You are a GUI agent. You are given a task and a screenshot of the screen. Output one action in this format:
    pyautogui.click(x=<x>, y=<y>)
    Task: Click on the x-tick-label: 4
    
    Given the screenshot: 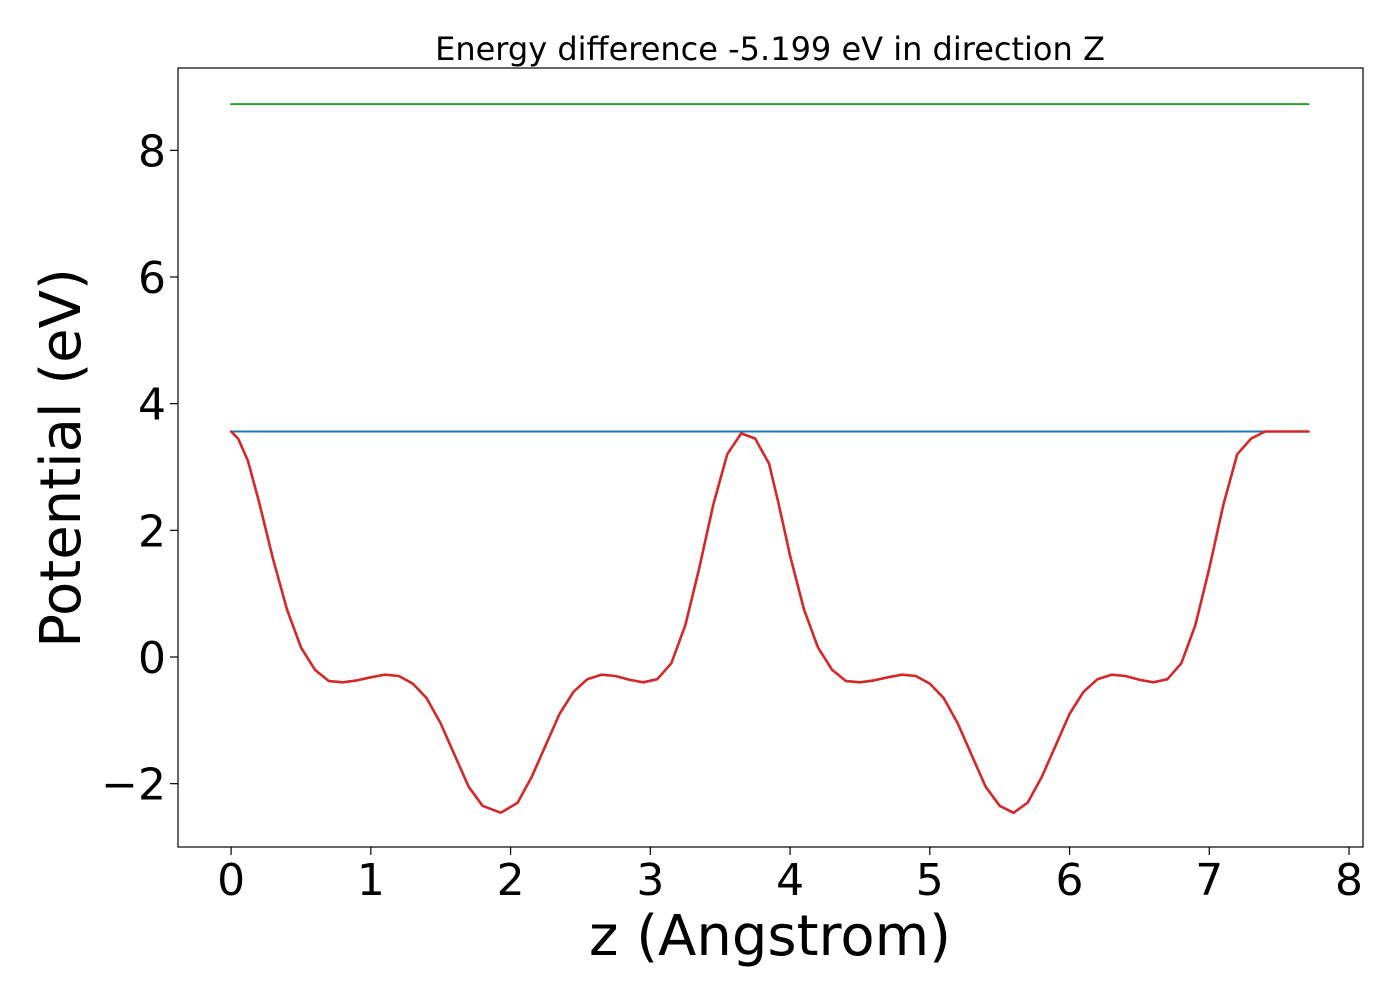 What is the action you would take?
    pyautogui.click(x=790, y=880)
    